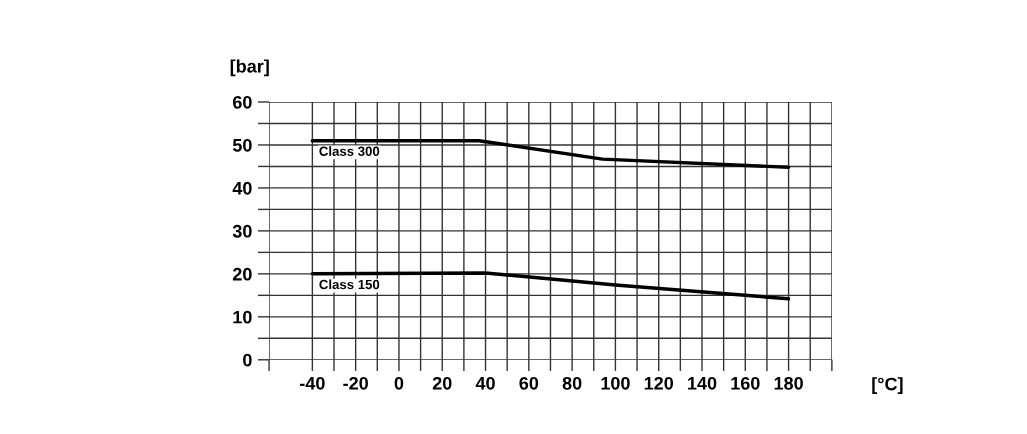 The image size is (1027, 434). Describe the element at coordinates (529, 383) in the screenshot. I see `x-tick-label: 60` at that location.